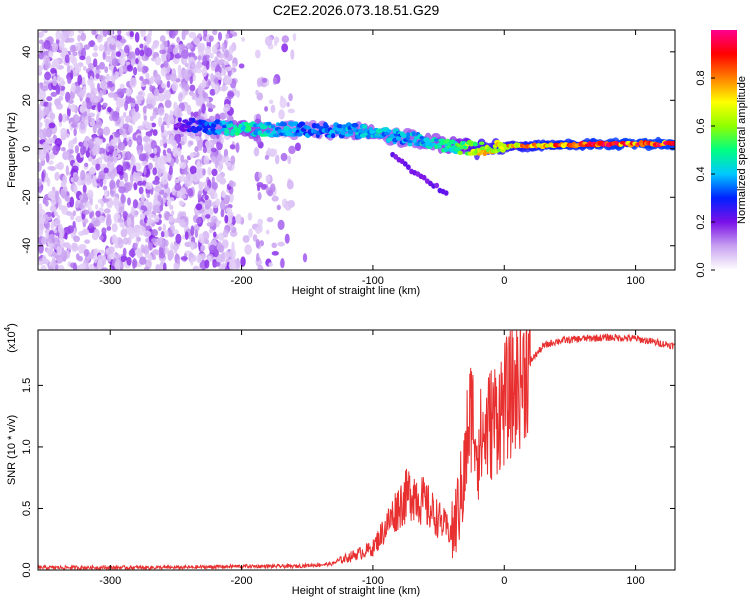 Image resolution: width=750 pixels, height=600 pixels. What do you see at coordinates (373, 281) in the screenshot?
I see `spectrogram-xtick-label: -100` at bounding box center [373, 281].